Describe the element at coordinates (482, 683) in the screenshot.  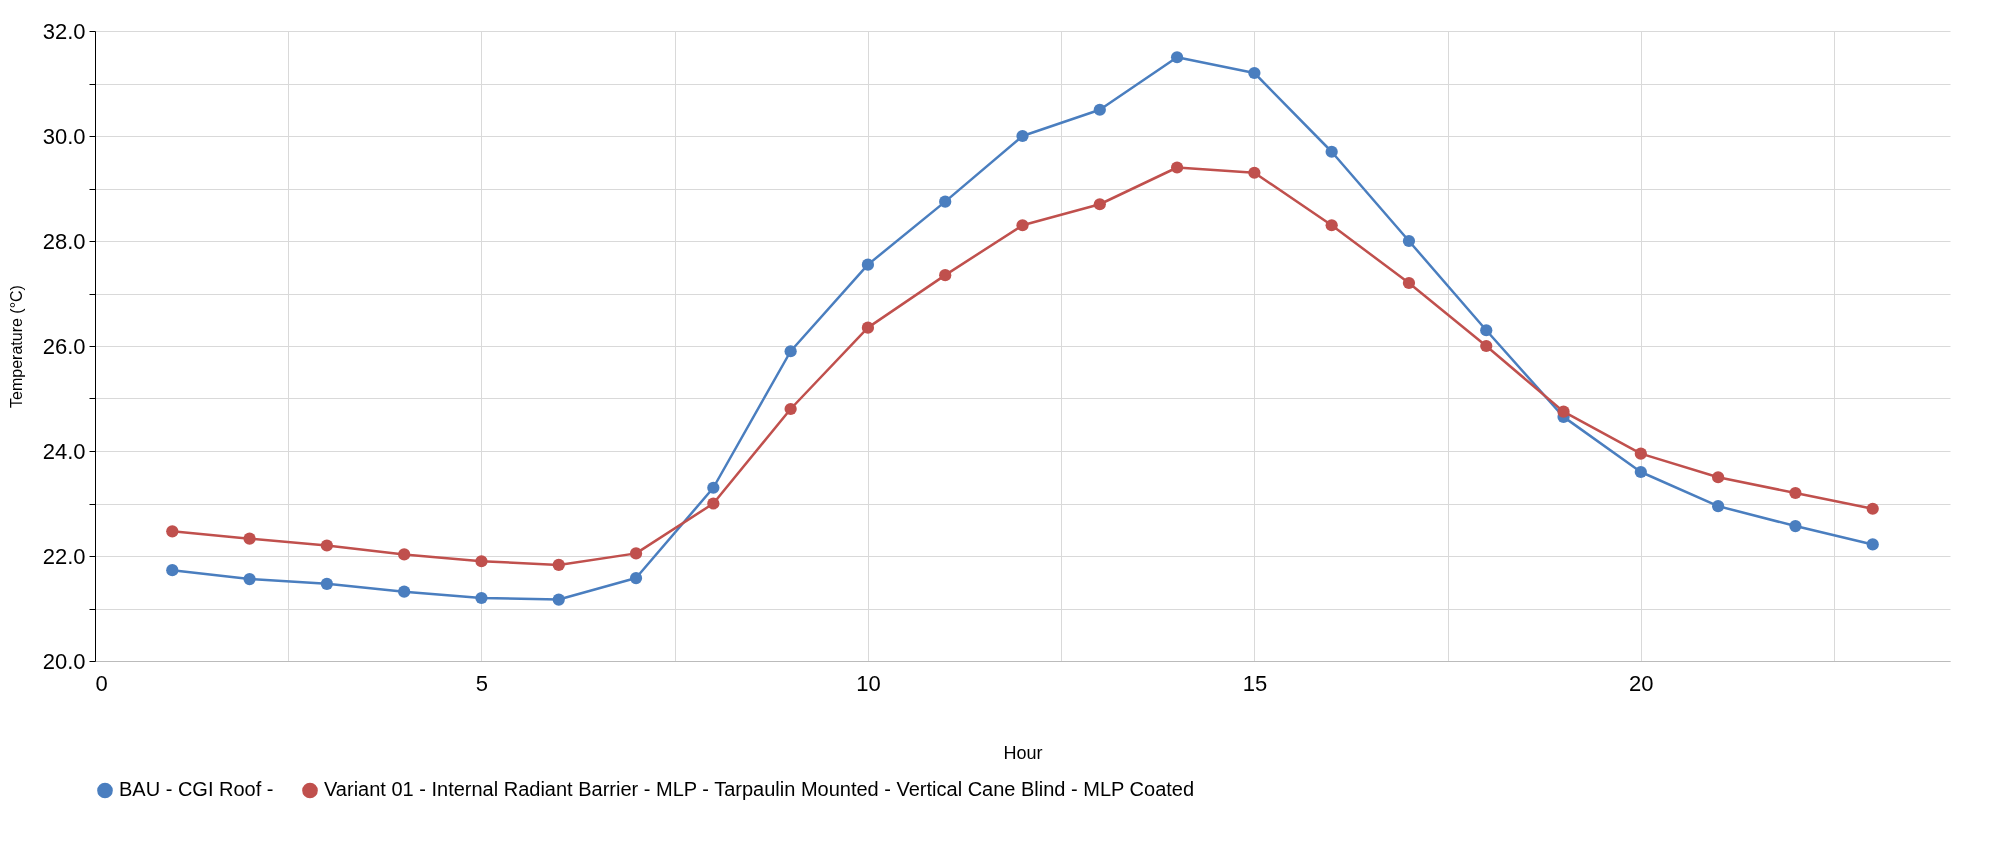
I see `x-tick-label: 5` at that location.